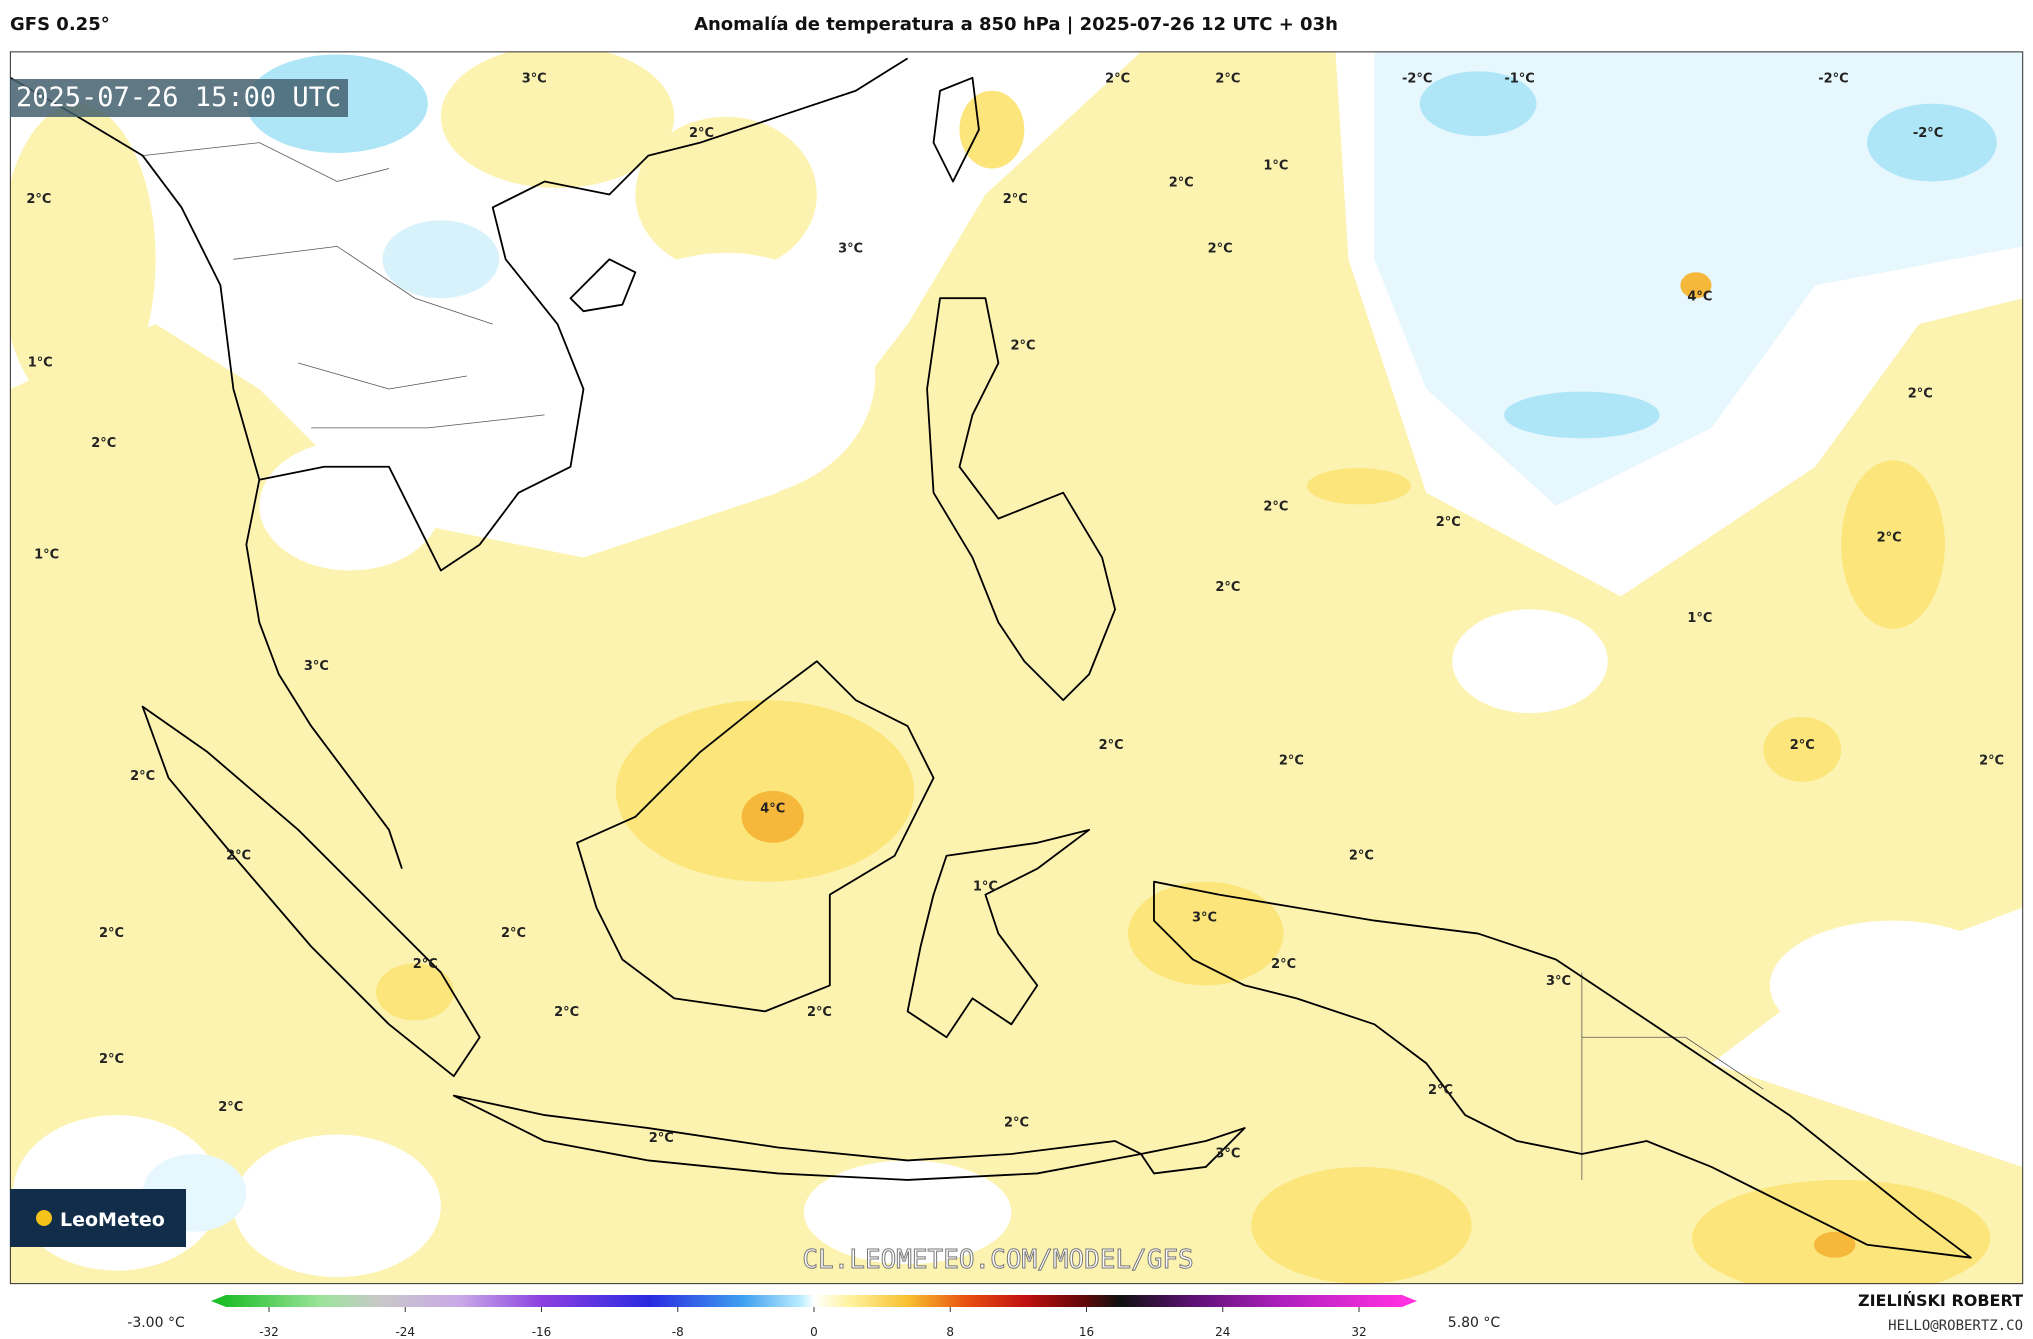 This screenshot has height=1339, width=2033. I want to click on colorbar-tick-label: -32, so click(269, 1332).